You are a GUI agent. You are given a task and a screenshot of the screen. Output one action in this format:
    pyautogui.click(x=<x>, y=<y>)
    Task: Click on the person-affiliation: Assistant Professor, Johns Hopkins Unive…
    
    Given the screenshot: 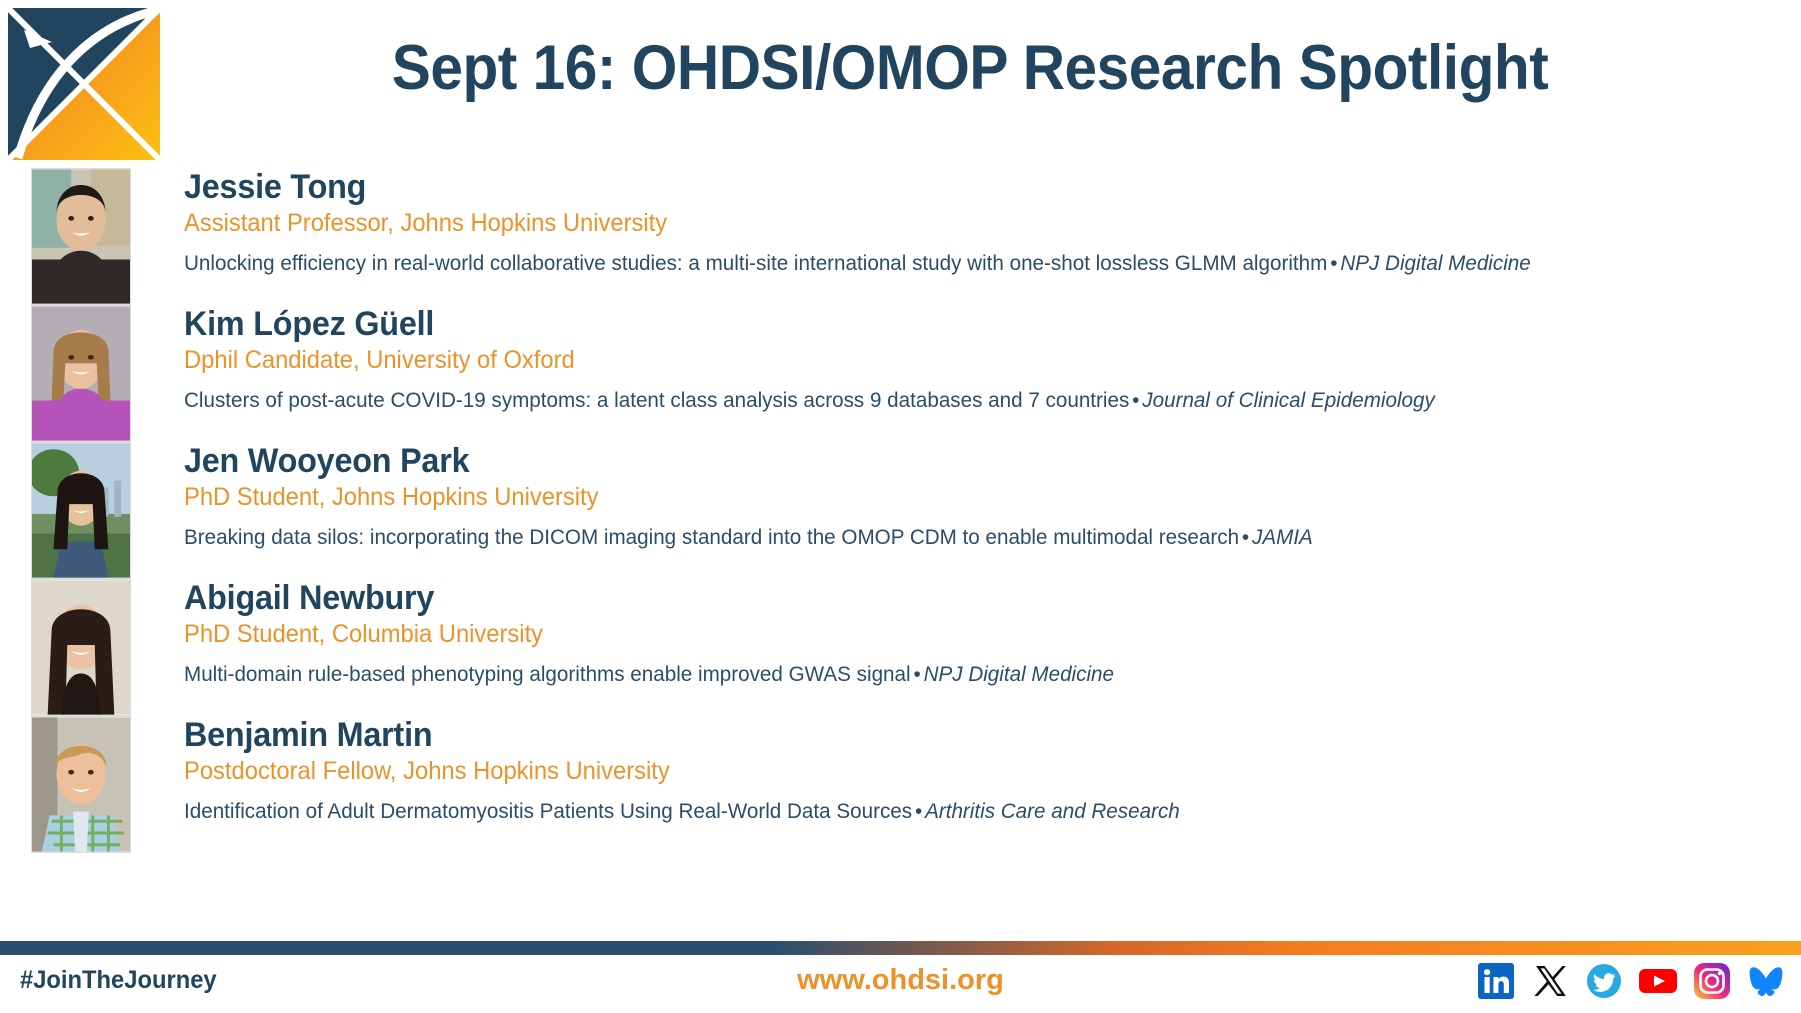 What is the action you would take?
    pyautogui.click(x=426, y=223)
    